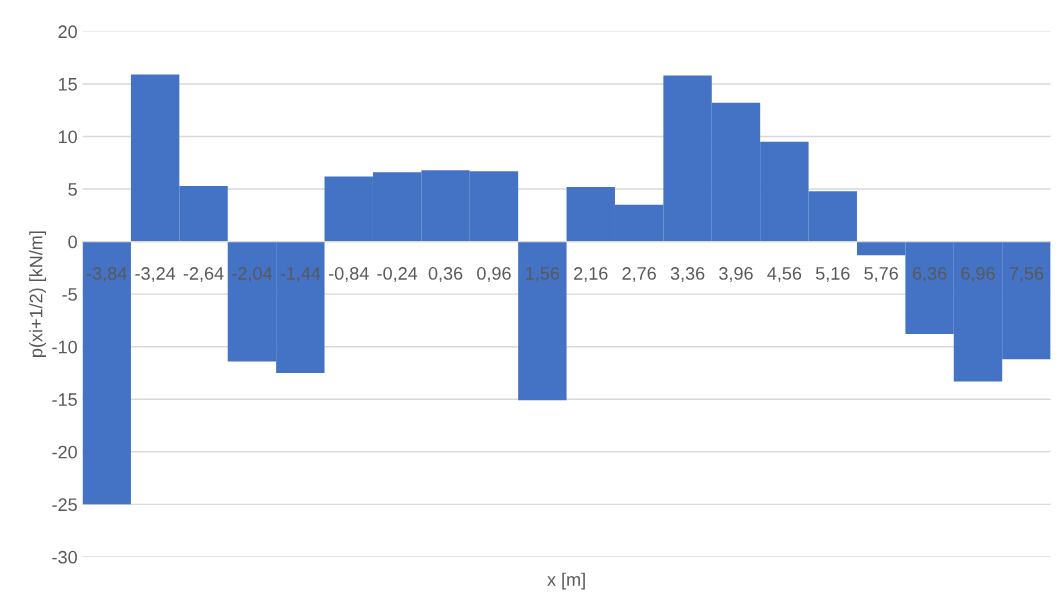  What do you see at coordinates (64, 557) in the screenshot?
I see `y-tick-label: -30` at bounding box center [64, 557].